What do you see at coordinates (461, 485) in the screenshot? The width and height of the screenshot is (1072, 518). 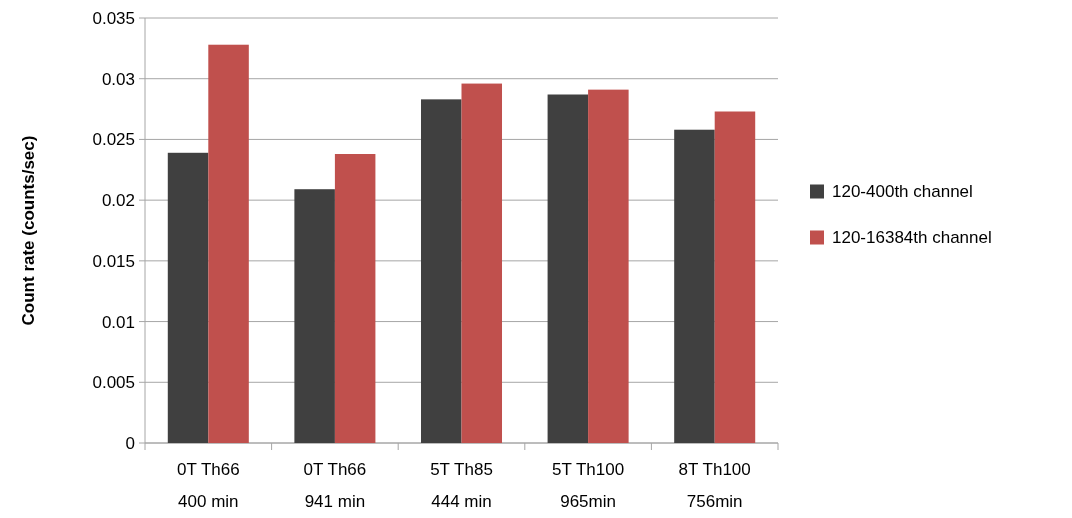 I see `x-tick-label: 5T Th85 444 min` at bounding box center [461, 485].